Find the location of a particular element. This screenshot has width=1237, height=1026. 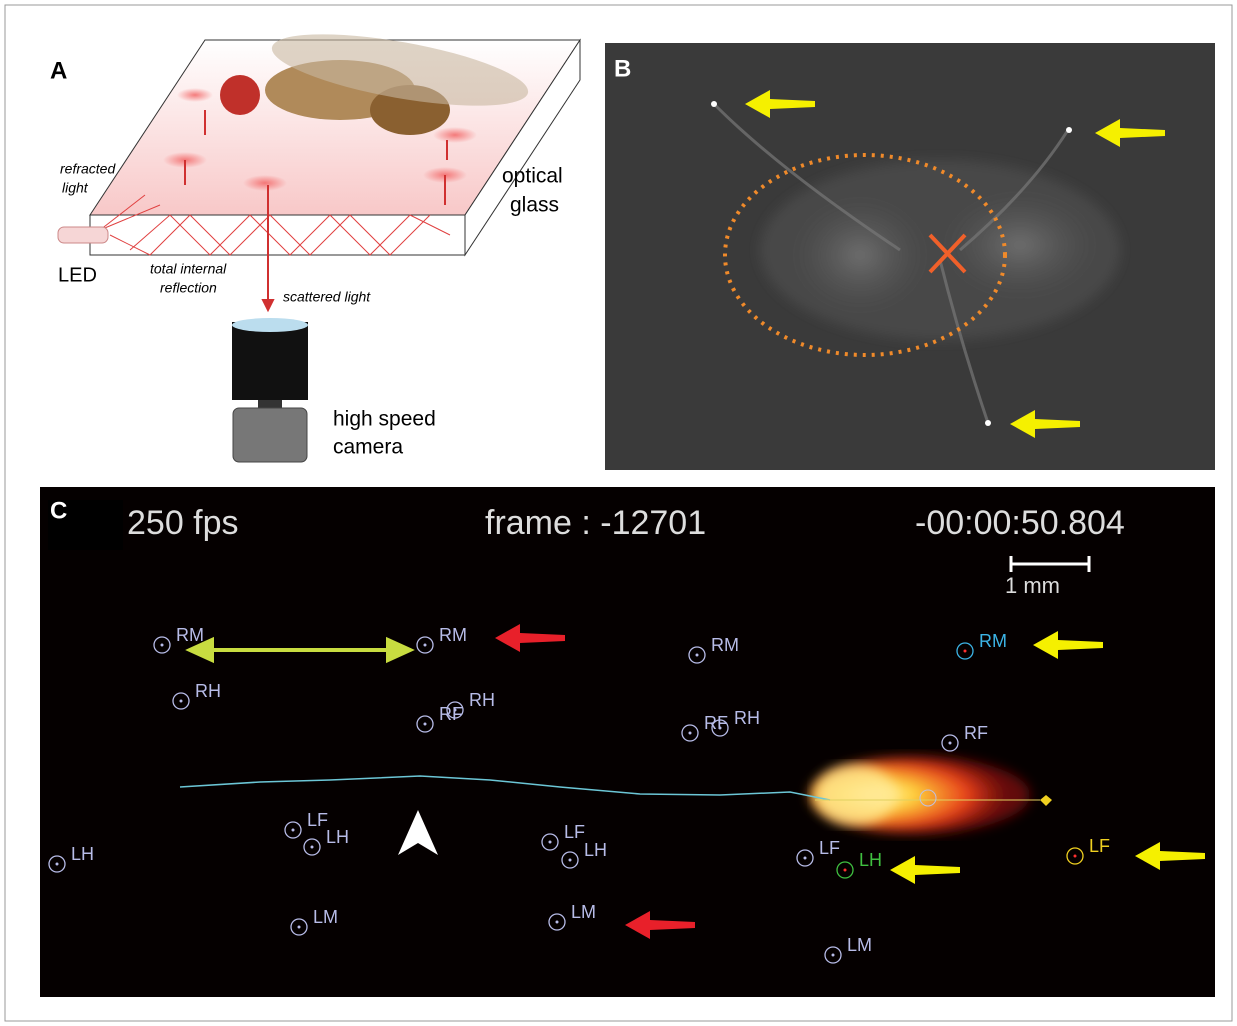

annotation: light is located at coordinates (75, 188).